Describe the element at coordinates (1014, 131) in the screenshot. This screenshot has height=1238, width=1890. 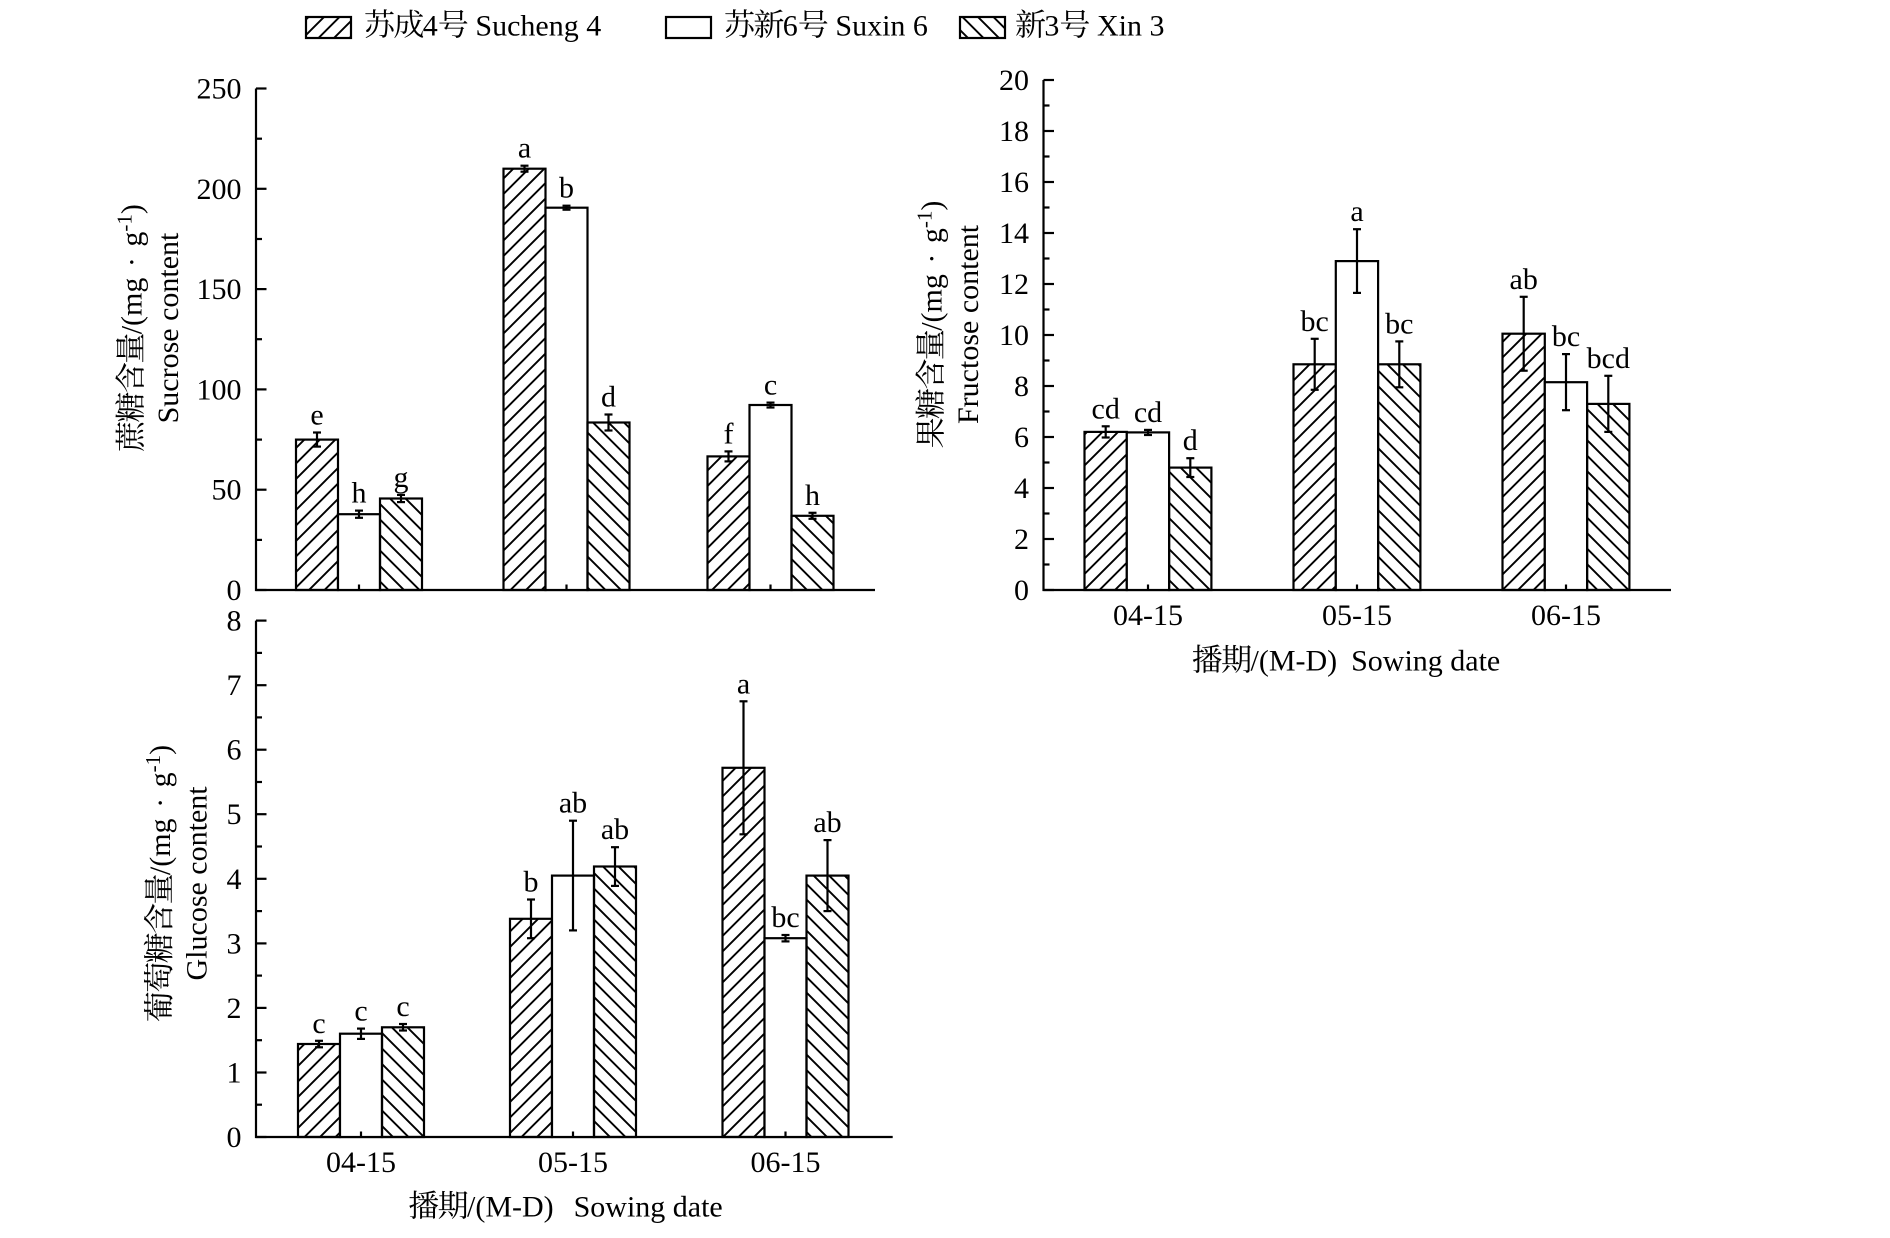
I see `svg-text: 18` at that location.